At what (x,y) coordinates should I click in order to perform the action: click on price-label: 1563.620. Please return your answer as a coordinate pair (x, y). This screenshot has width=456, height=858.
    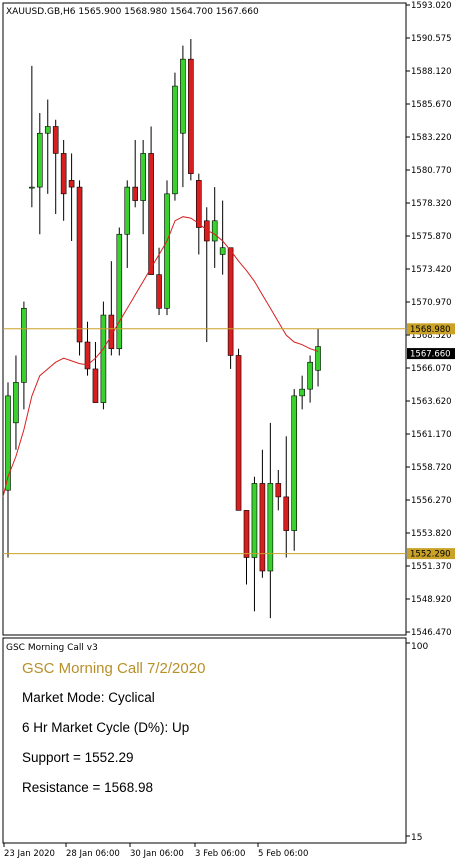
    Looking at the image, I should click on (431, 402).